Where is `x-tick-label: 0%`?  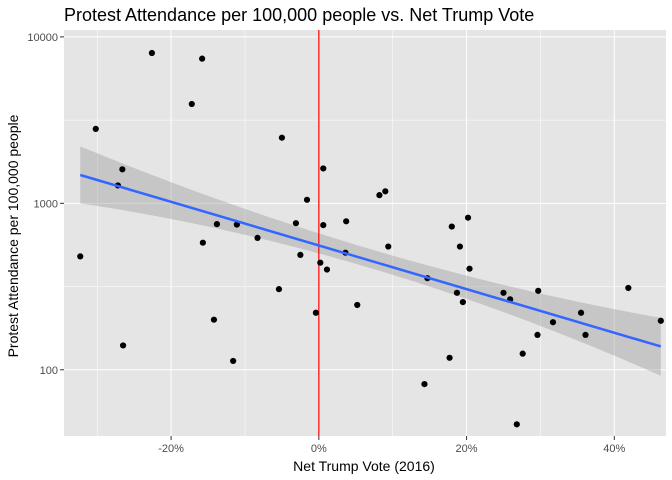
x-tick-label: 0% is located at coordinates (319, 449).